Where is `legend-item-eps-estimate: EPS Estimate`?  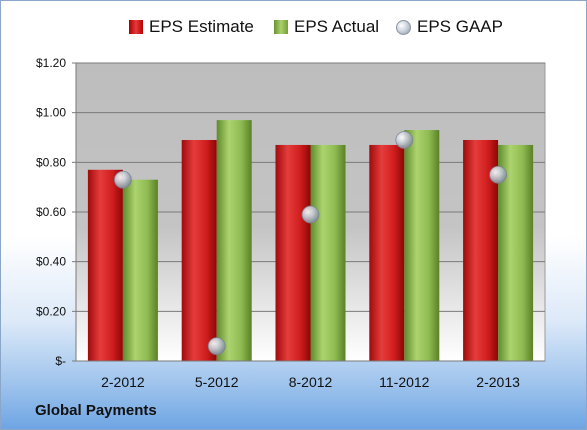
legend-item-eps-estimate: EPS Estimate is located at coordinates (191, 27).